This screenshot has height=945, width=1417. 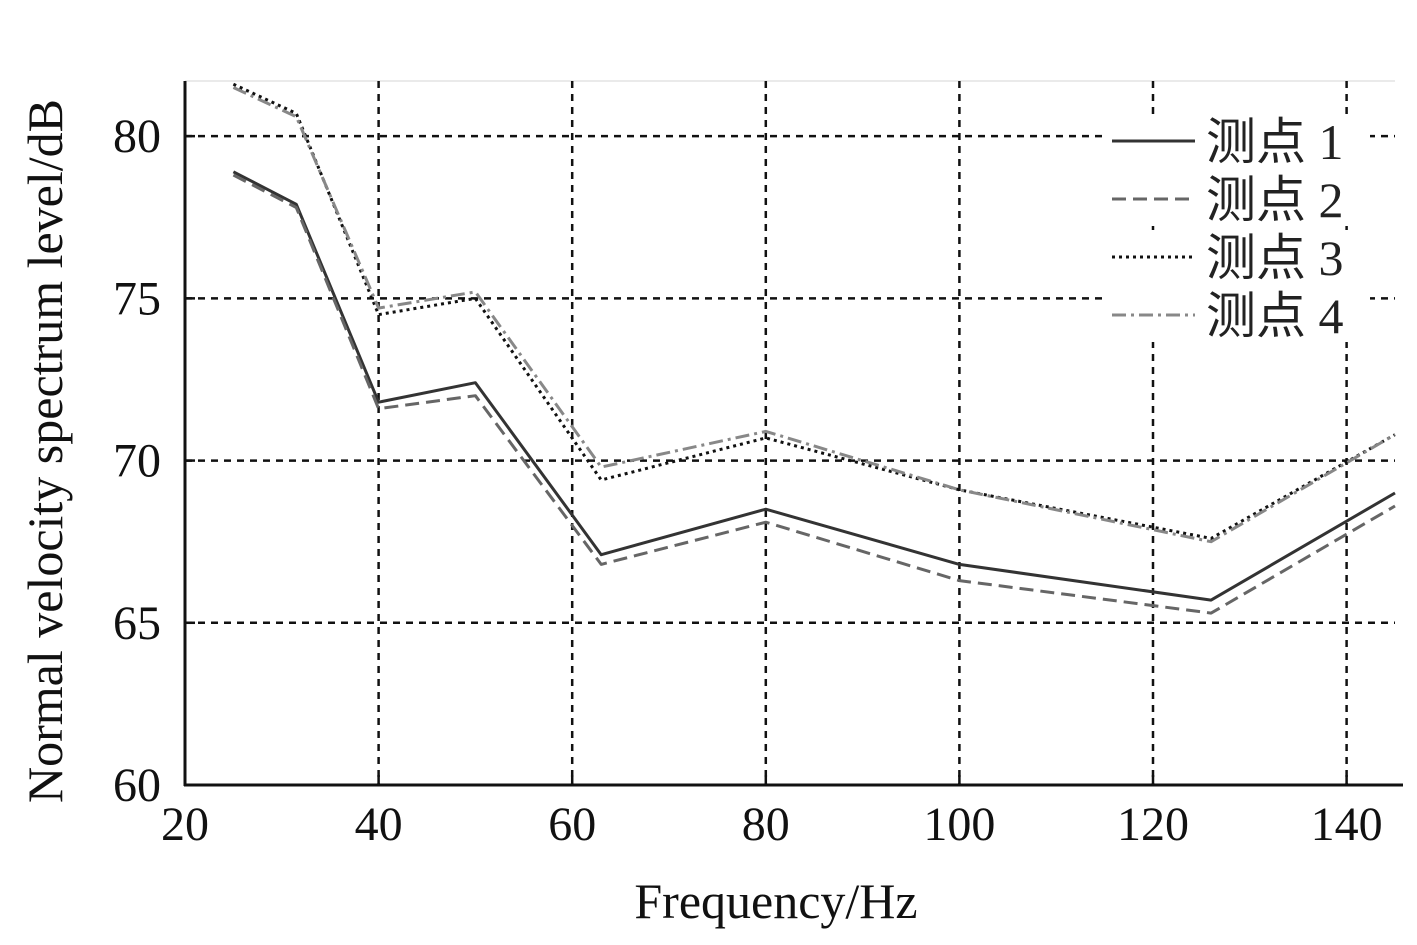 I want to click on legend-label-2: 测点 2, so click(x=1275, y=200).